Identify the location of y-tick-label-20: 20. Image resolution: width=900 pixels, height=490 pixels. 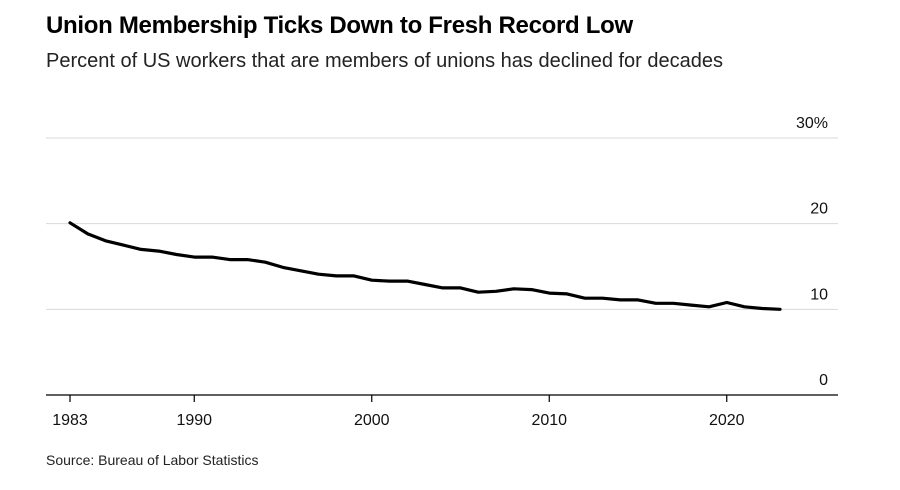
(819, 209).